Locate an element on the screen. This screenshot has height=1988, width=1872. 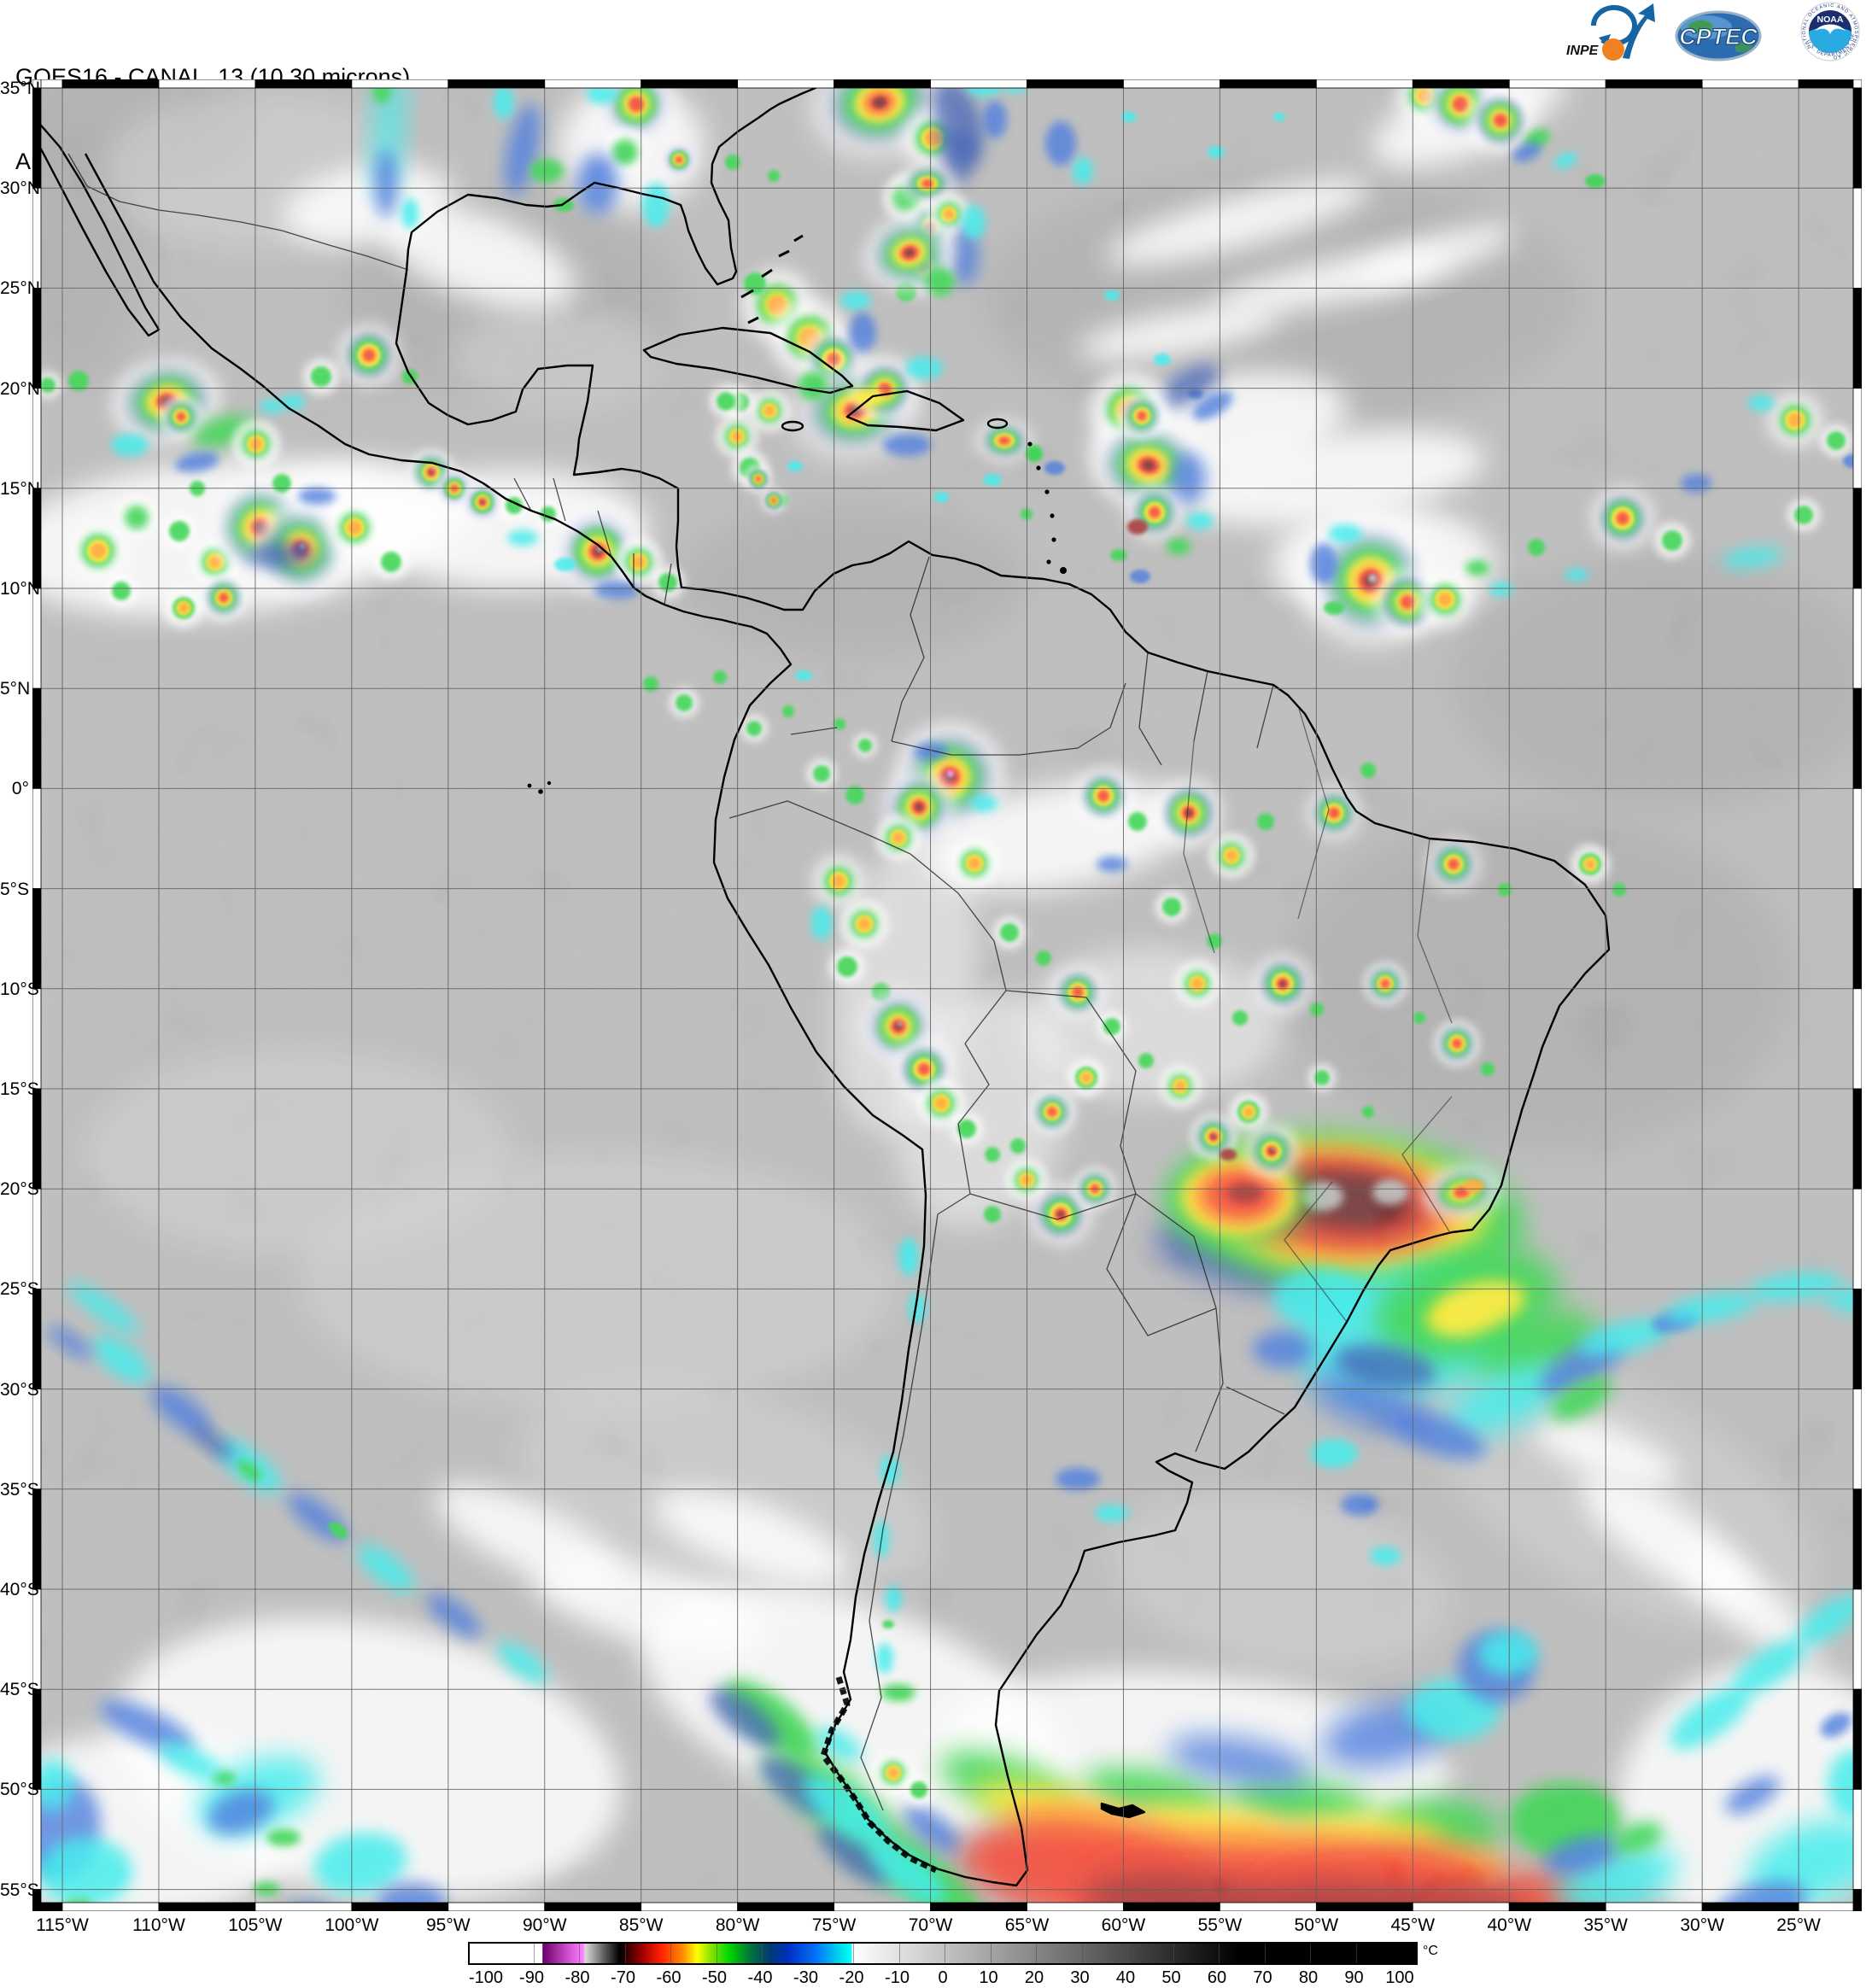
lat-label: 40°S is located at coordinates (19, 1589).